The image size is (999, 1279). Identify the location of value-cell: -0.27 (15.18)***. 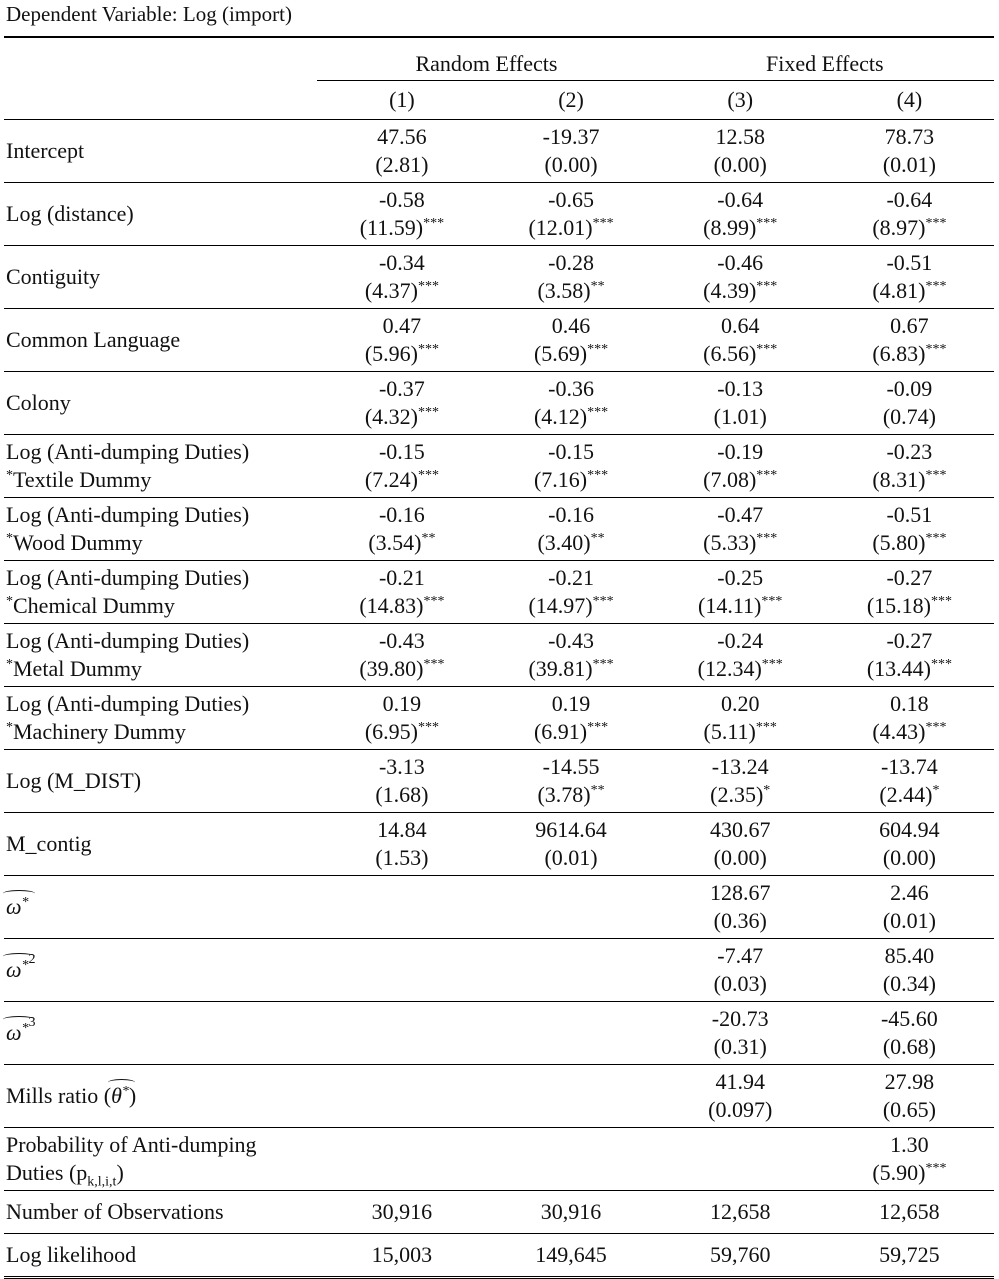
(909, 592).